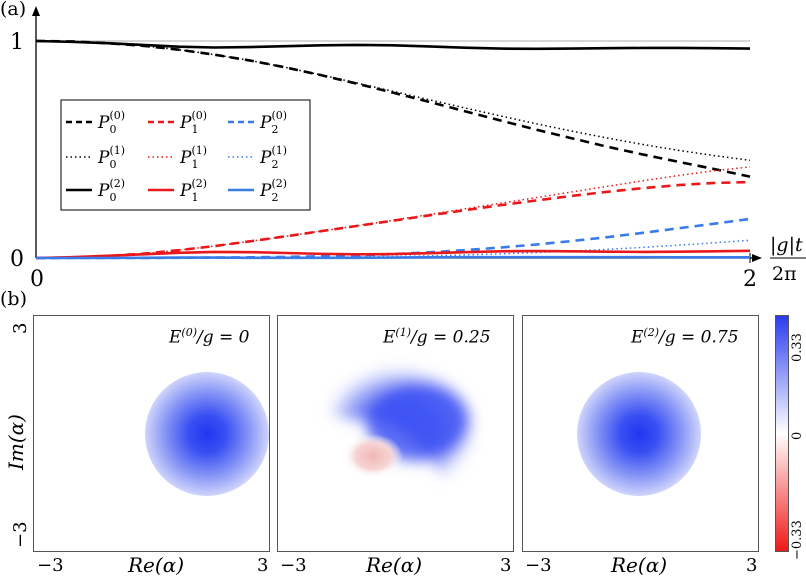 The height and width of the screenshot is (584, 806). Describe the element at coordinates (506, 565) in the screenshot. I see `heatmap-2-x-tick-right: 3` at that location.